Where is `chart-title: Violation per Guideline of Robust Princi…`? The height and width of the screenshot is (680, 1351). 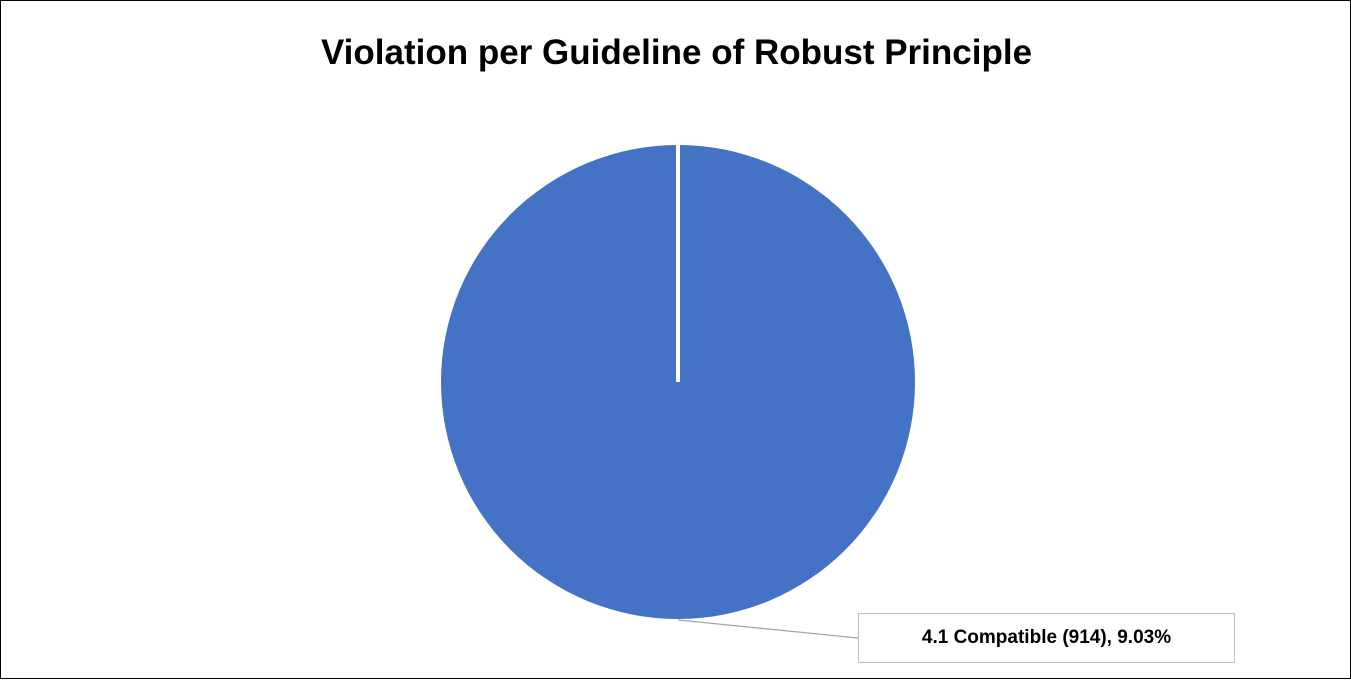
chart-title: Violation per Guideline of Robust Princi… is located at coordinates (676, 52).